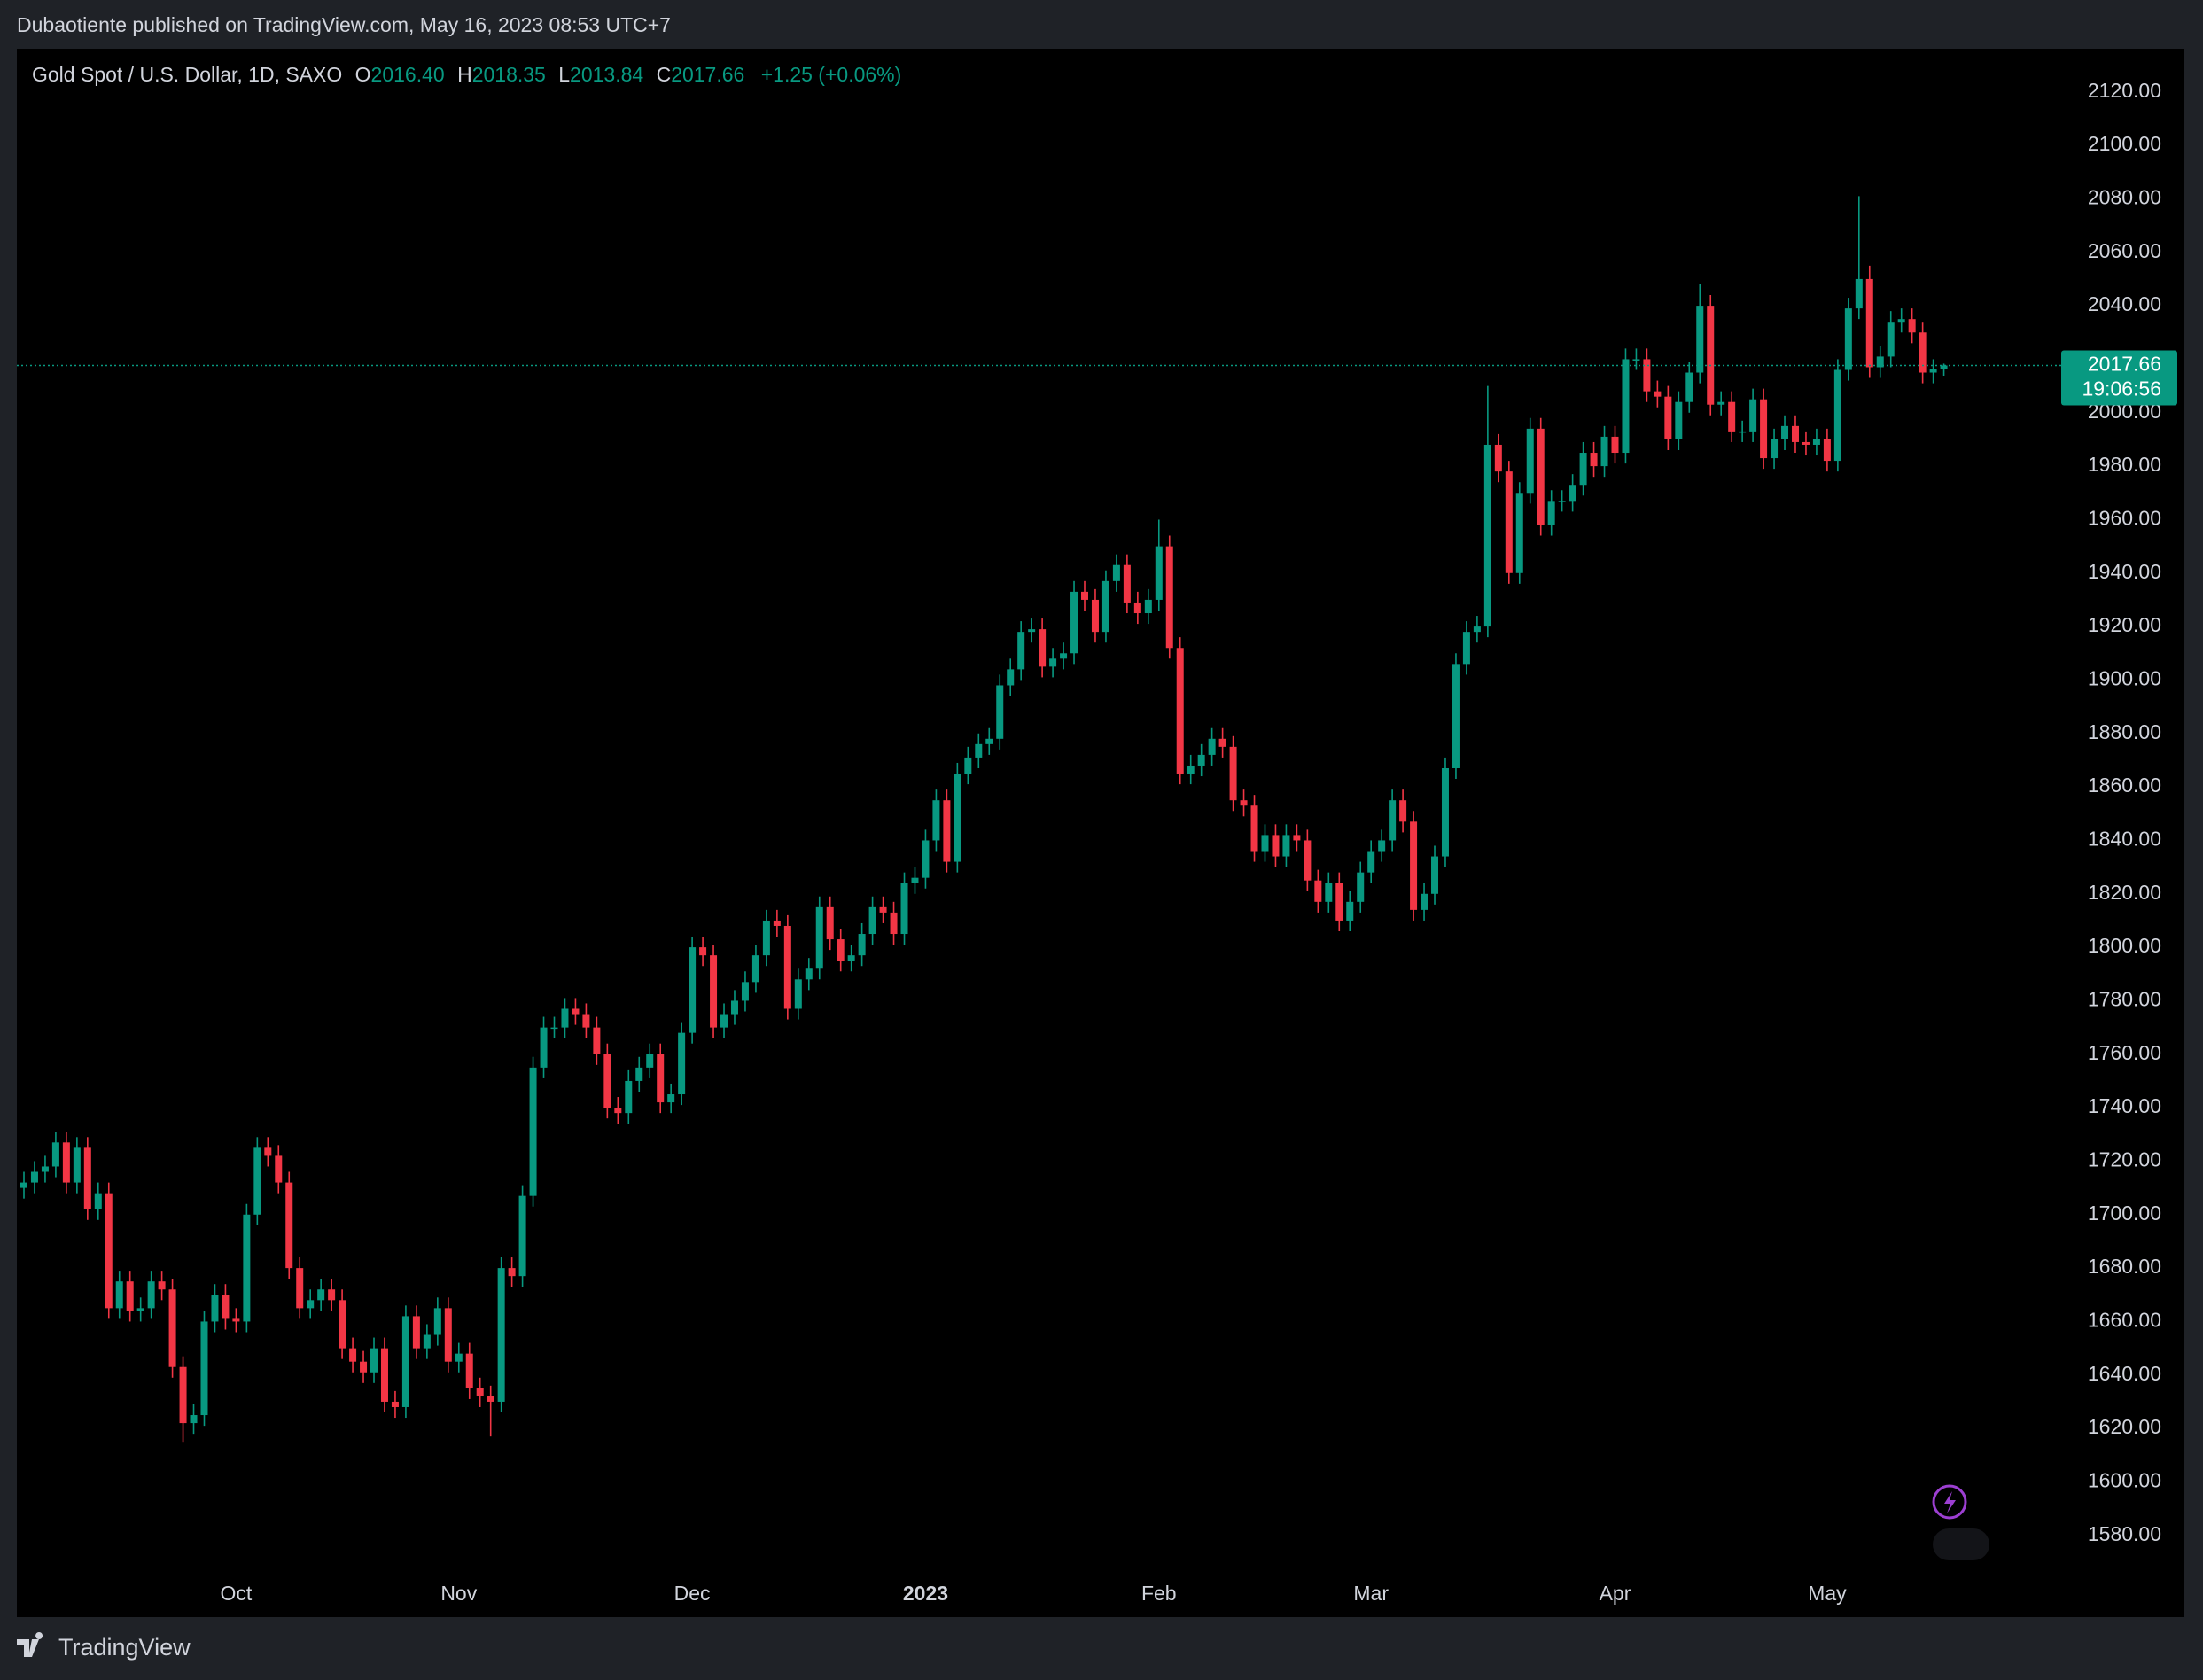 This screenshot has height=1680, width=2203. I want to click on icon-ring, so click(1950, 1502).